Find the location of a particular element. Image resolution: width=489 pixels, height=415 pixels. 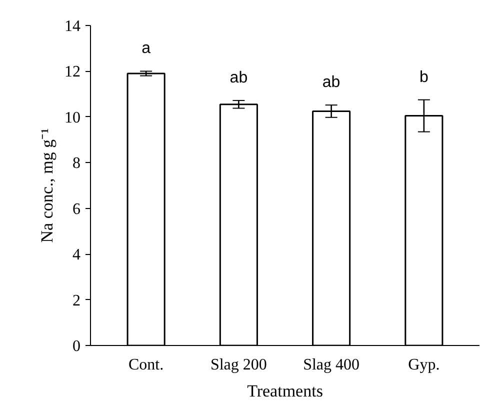

x-tick-label: Slag 400 is located at coordinates (331, 365).